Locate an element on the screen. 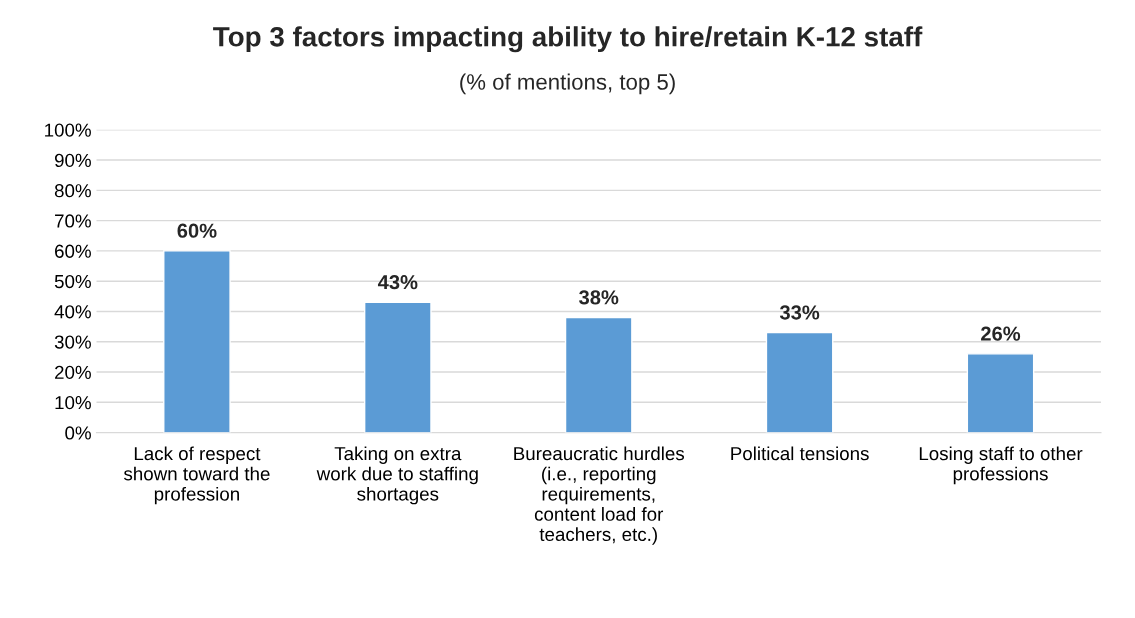 The image size is (1135, 618). y-tick-label: 60% is located at coordinates (73, 251).